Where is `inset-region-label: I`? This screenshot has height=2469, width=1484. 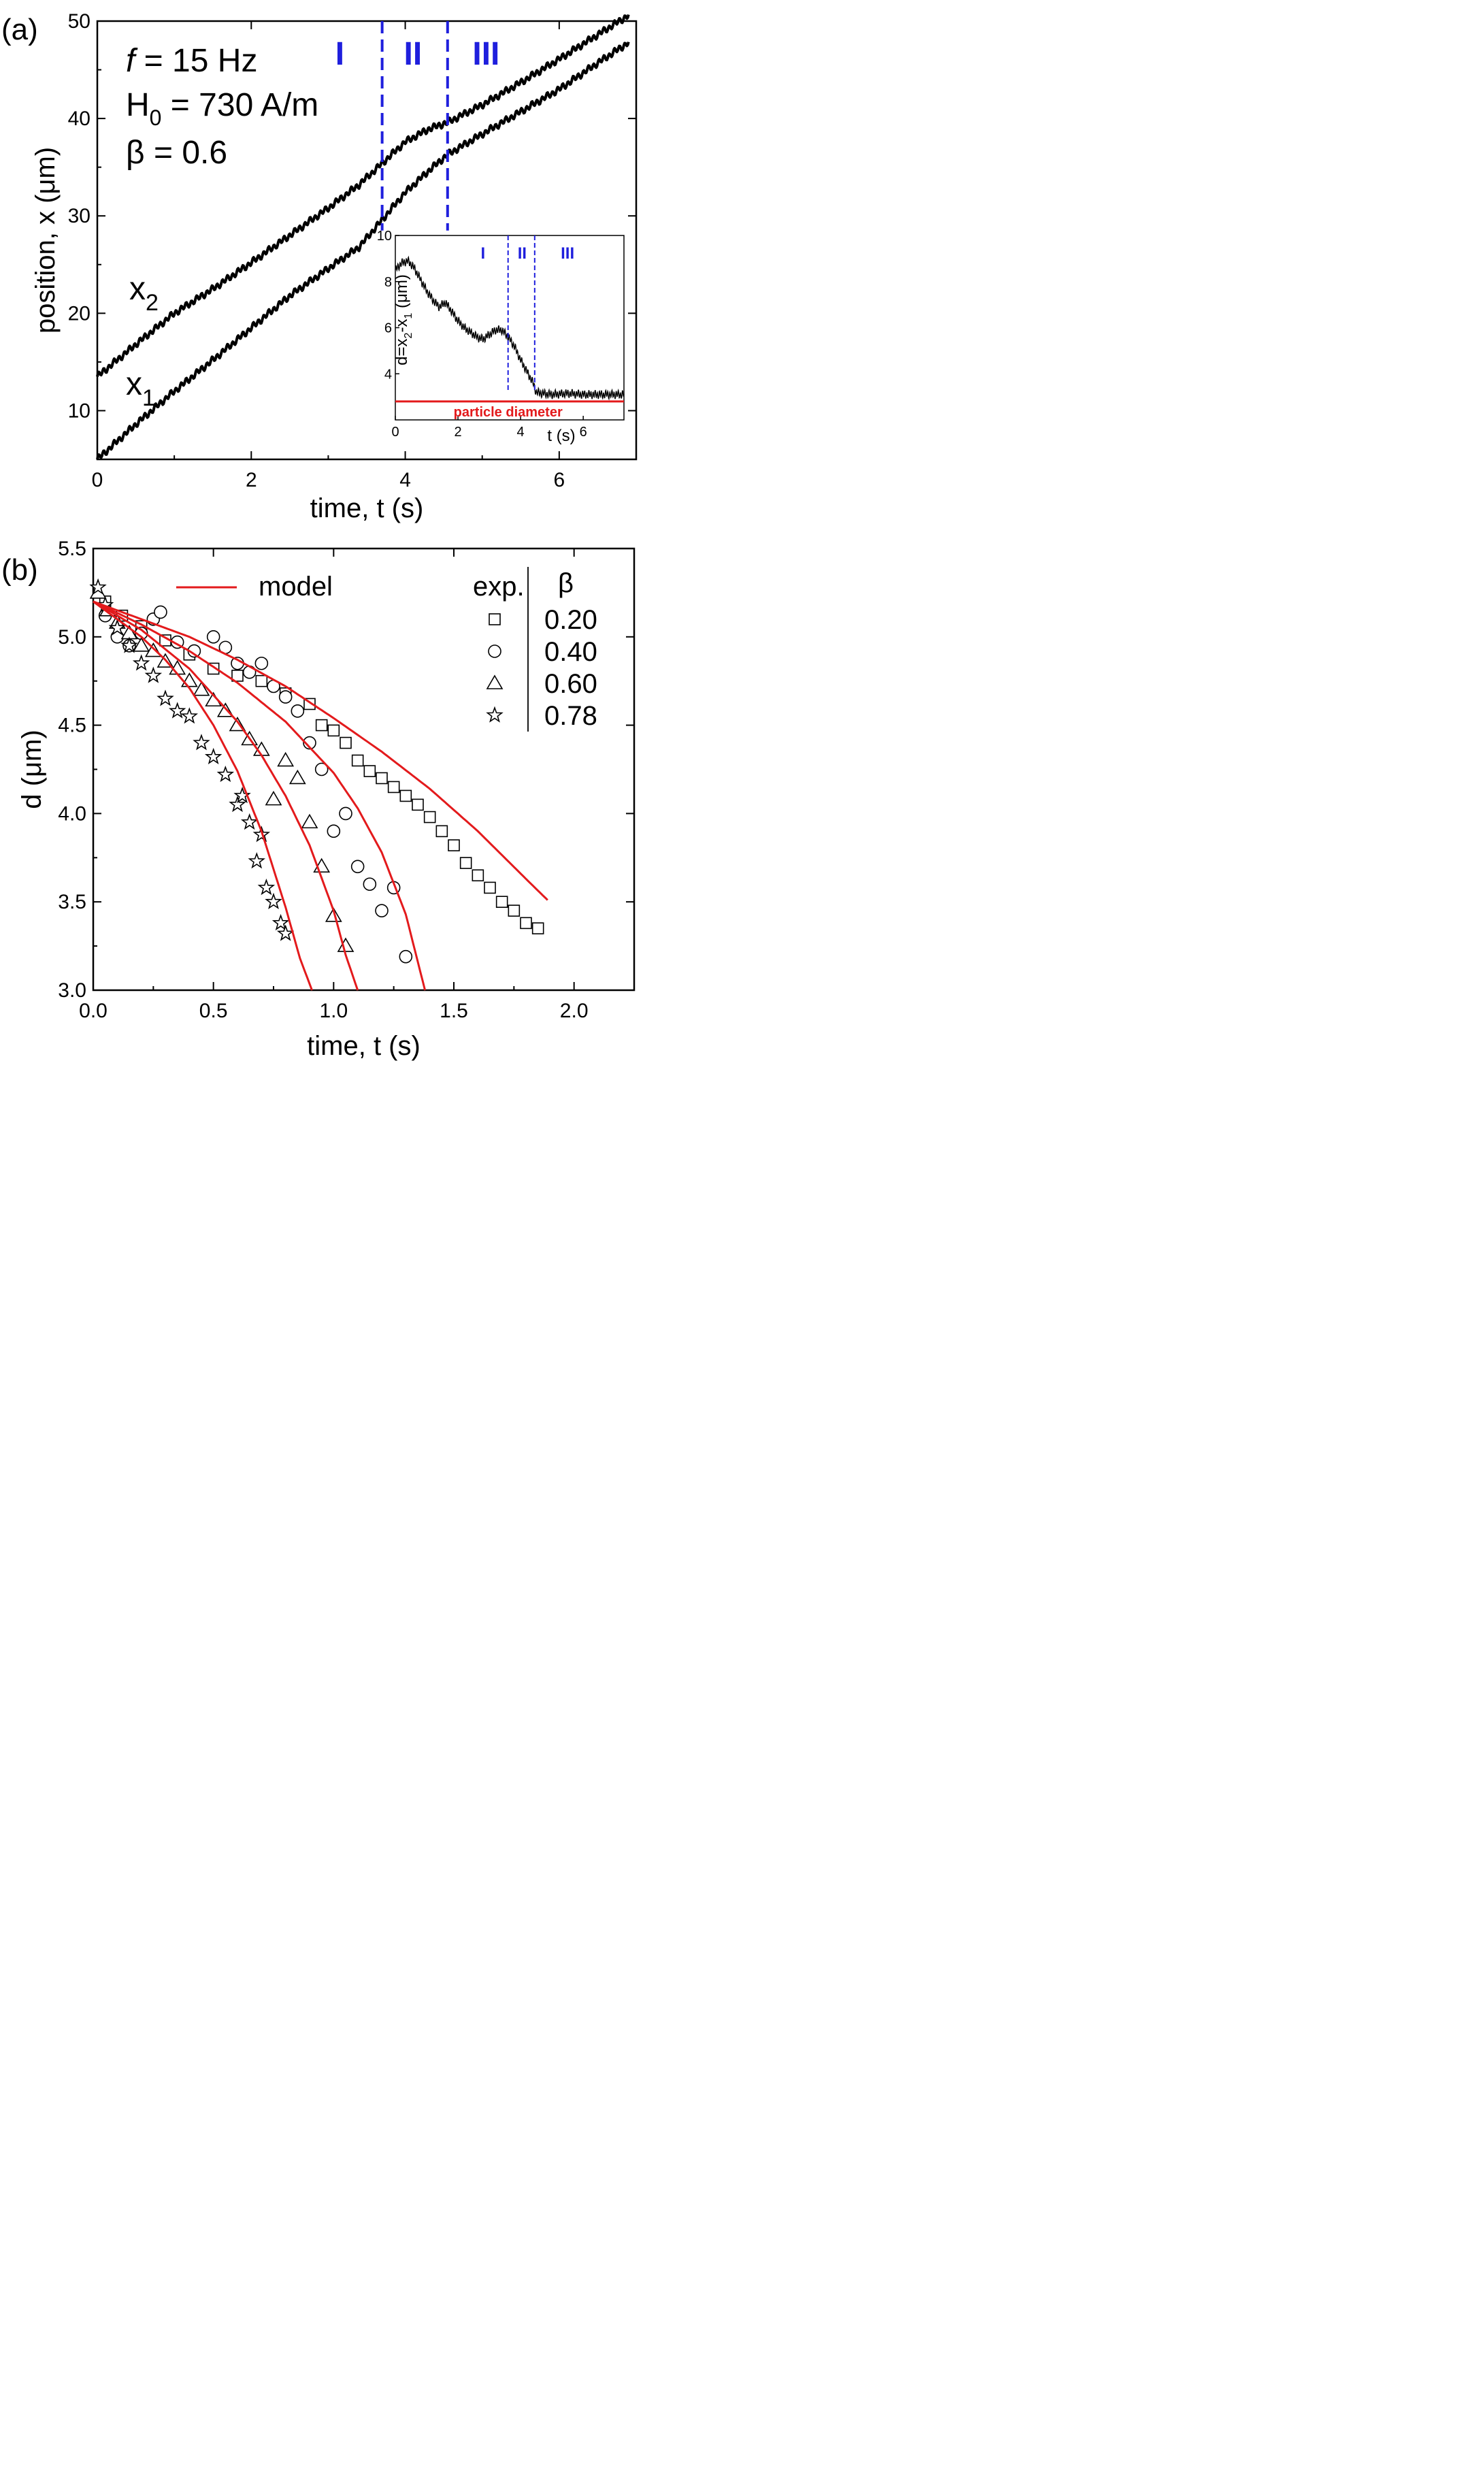
inset-region-label: I is located at coordinates (483, 253).